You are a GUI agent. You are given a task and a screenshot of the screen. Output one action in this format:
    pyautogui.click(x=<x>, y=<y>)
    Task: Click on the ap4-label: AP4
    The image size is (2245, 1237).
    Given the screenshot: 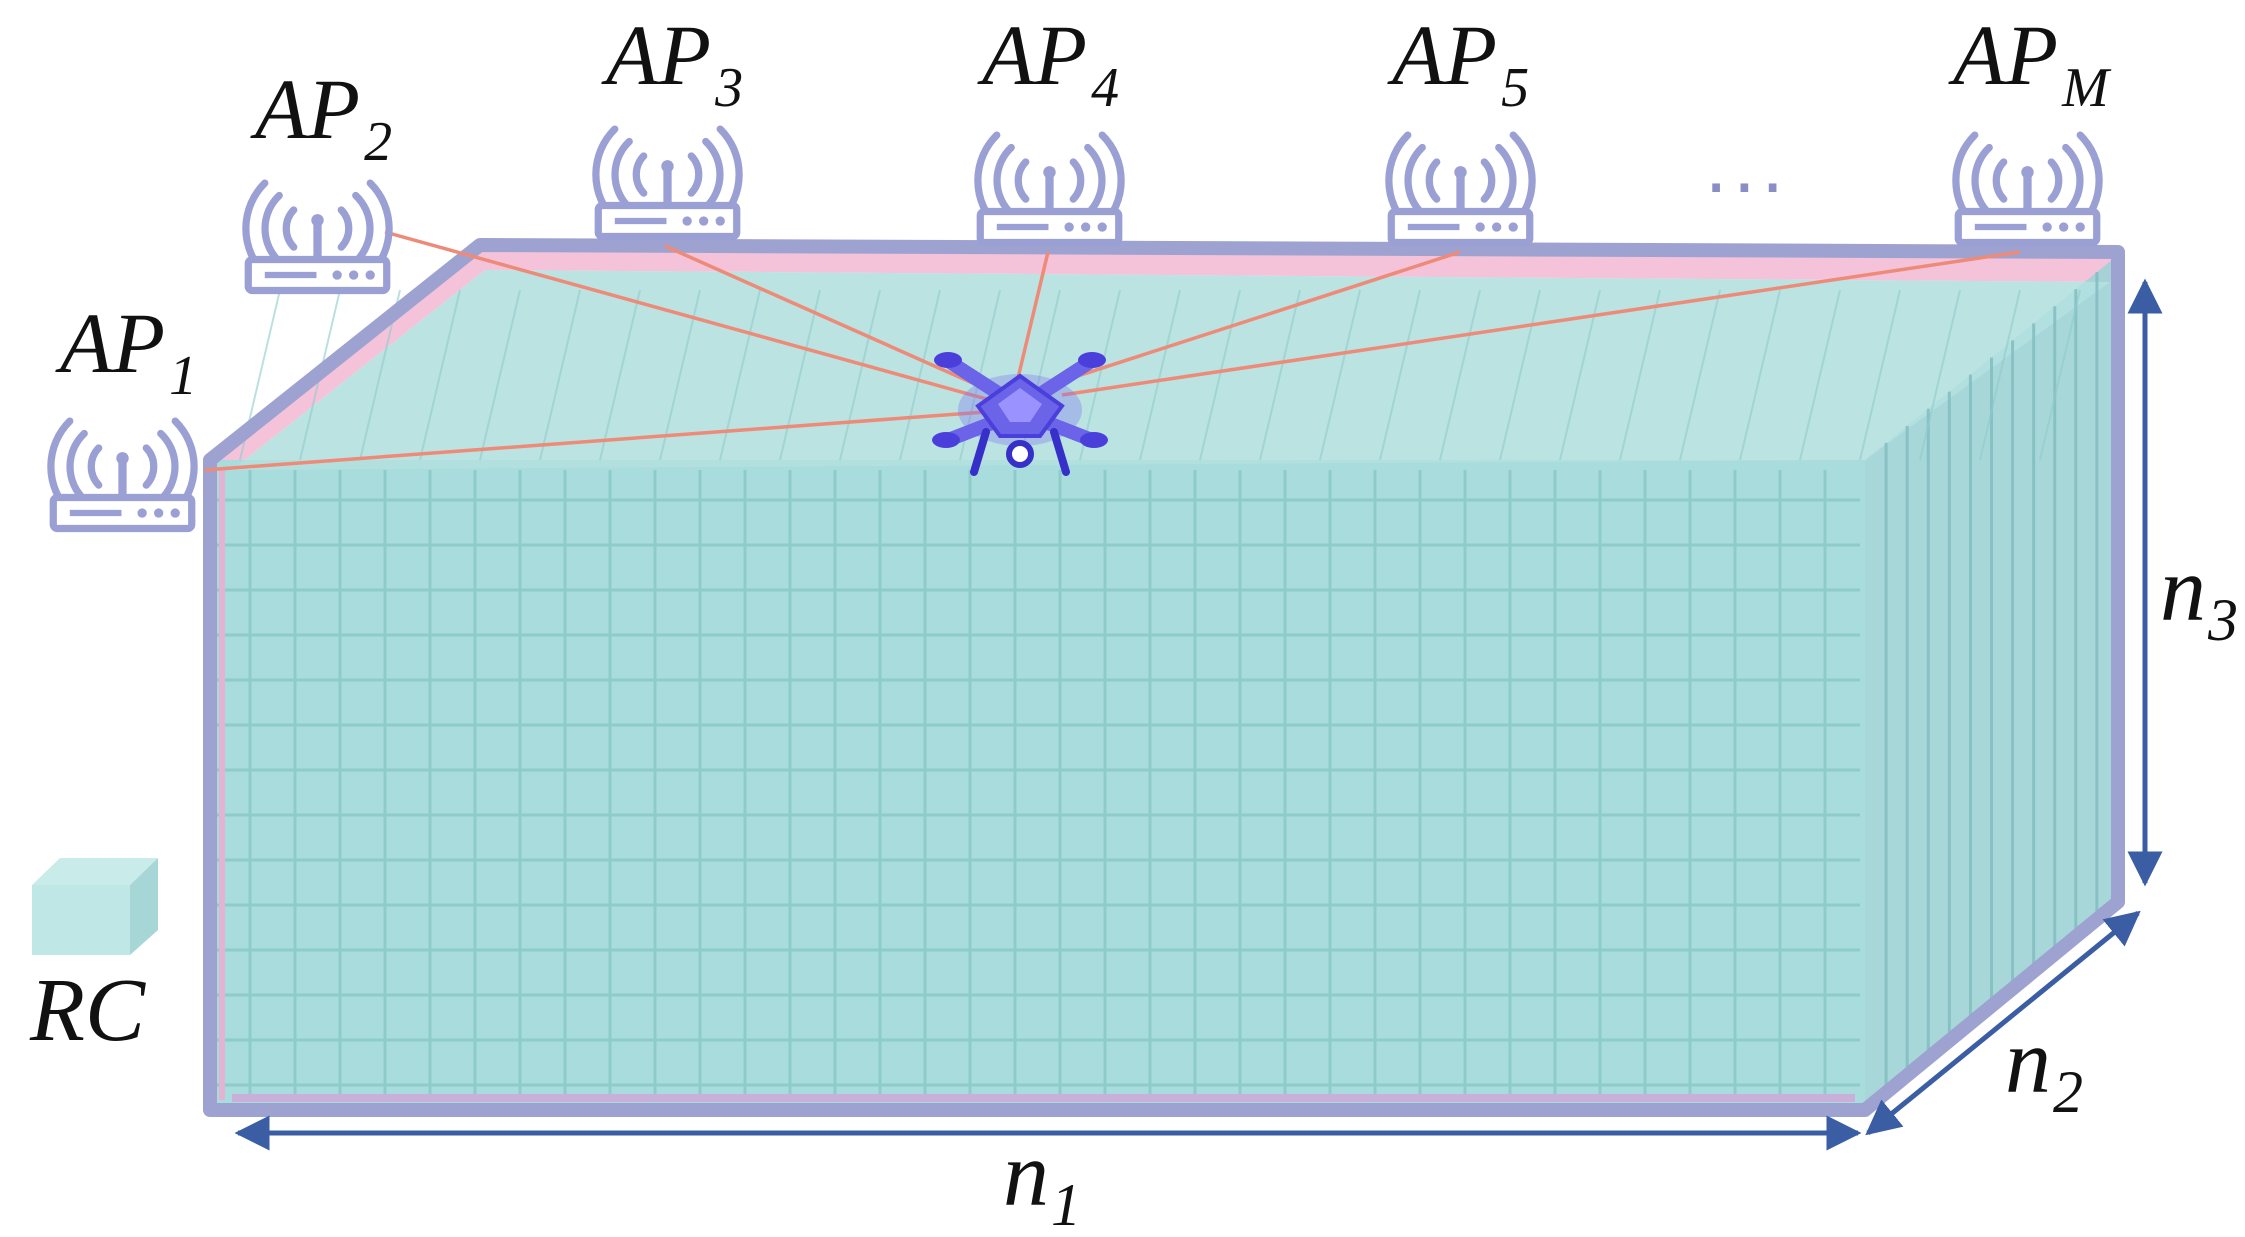 What is the action you would take?
    pyautogui.click(x=1048, y=63)
    